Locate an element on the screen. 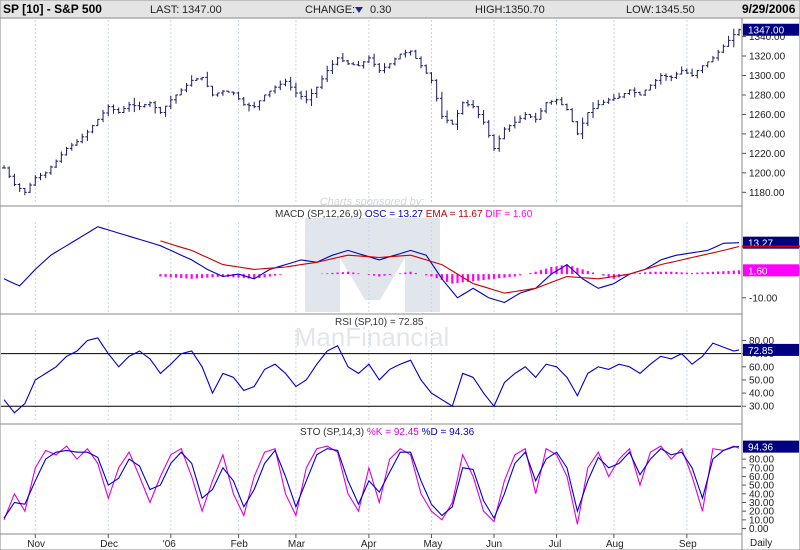  sto-tick-label: 20.00 is located at coordinates (761, 512).